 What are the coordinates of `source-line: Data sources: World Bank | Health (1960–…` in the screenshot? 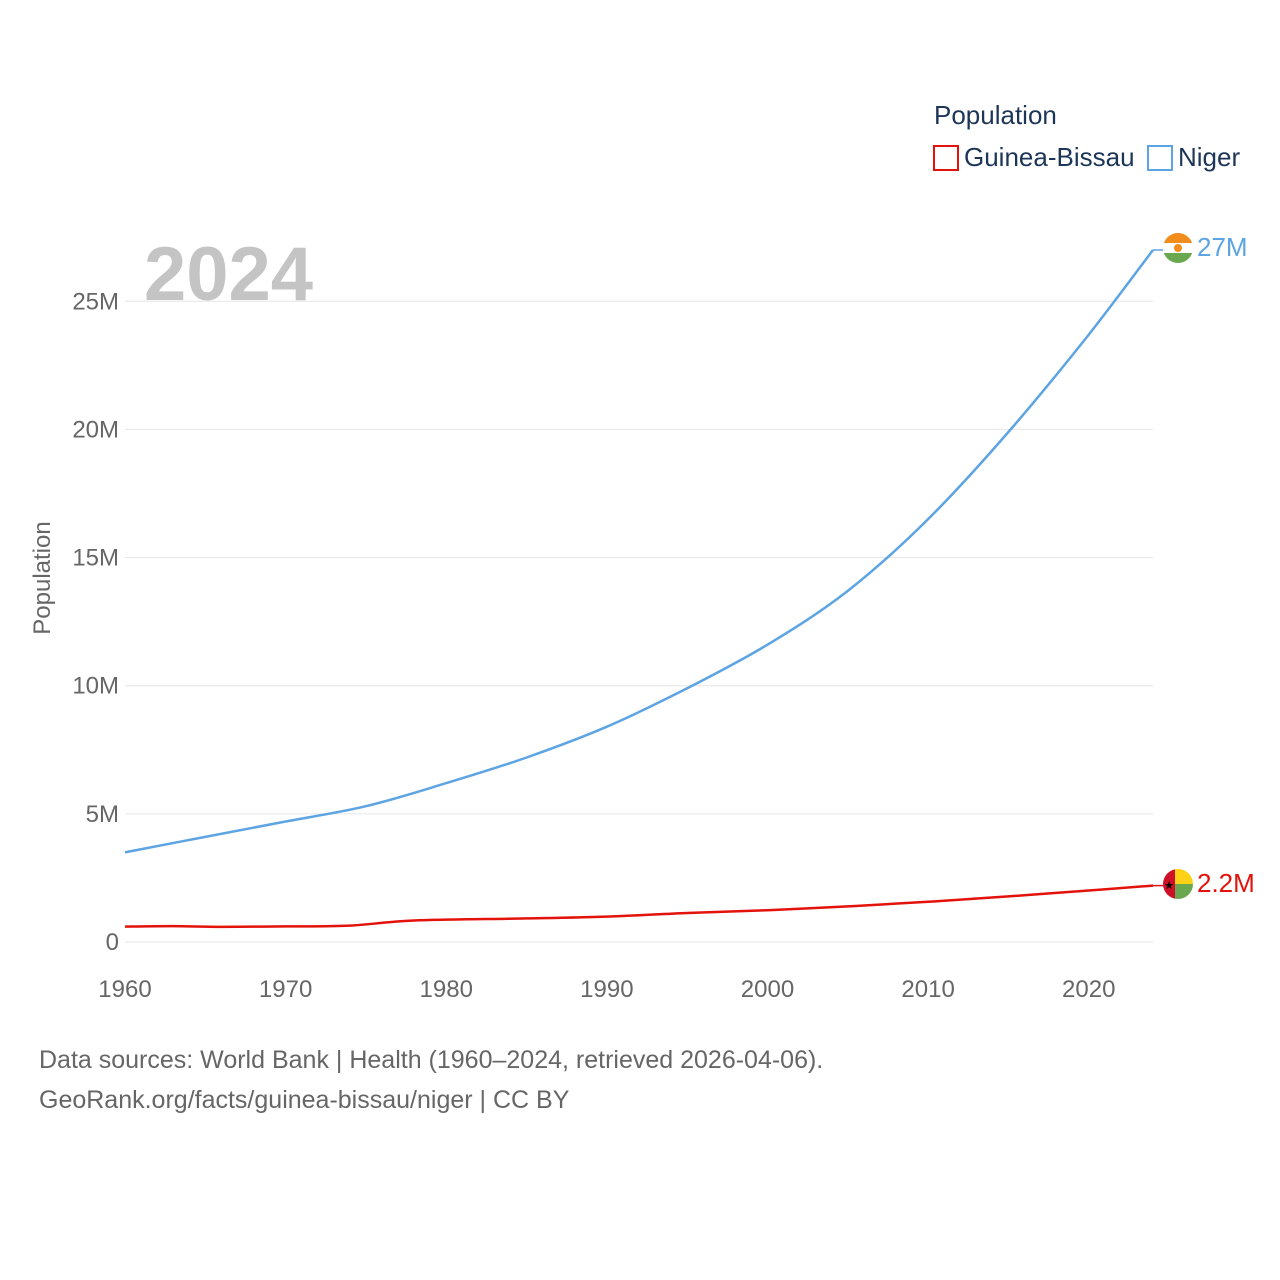 It's located at (431, 1060).